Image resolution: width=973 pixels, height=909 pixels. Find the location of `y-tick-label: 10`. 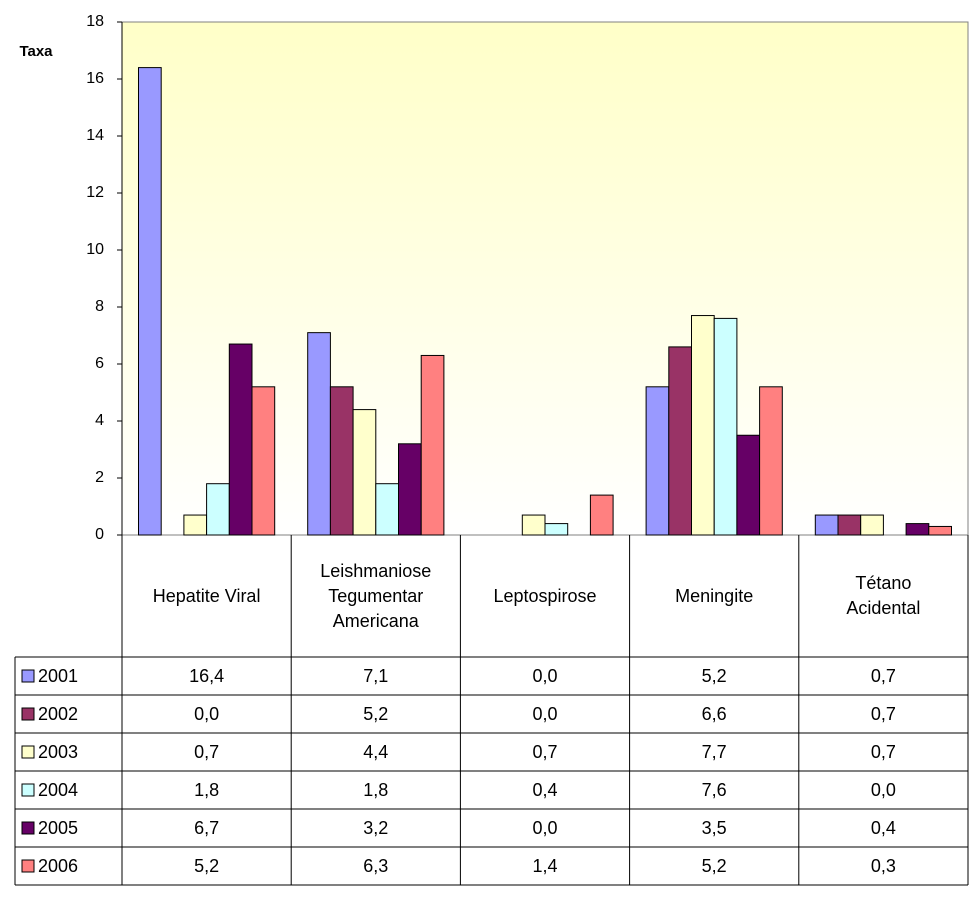

y-tick-label: 10 is located at coordinates (95, 249).